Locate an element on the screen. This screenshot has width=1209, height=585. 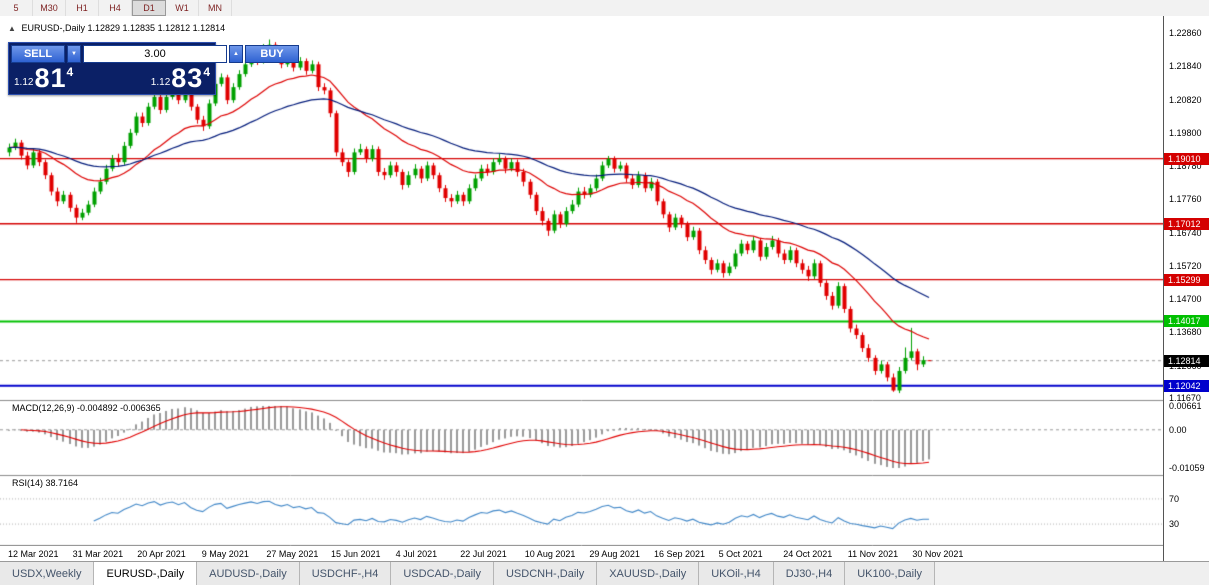
tab-xauusd-daily: XAUUSD-,Daily is located at coordinates (648, 573).